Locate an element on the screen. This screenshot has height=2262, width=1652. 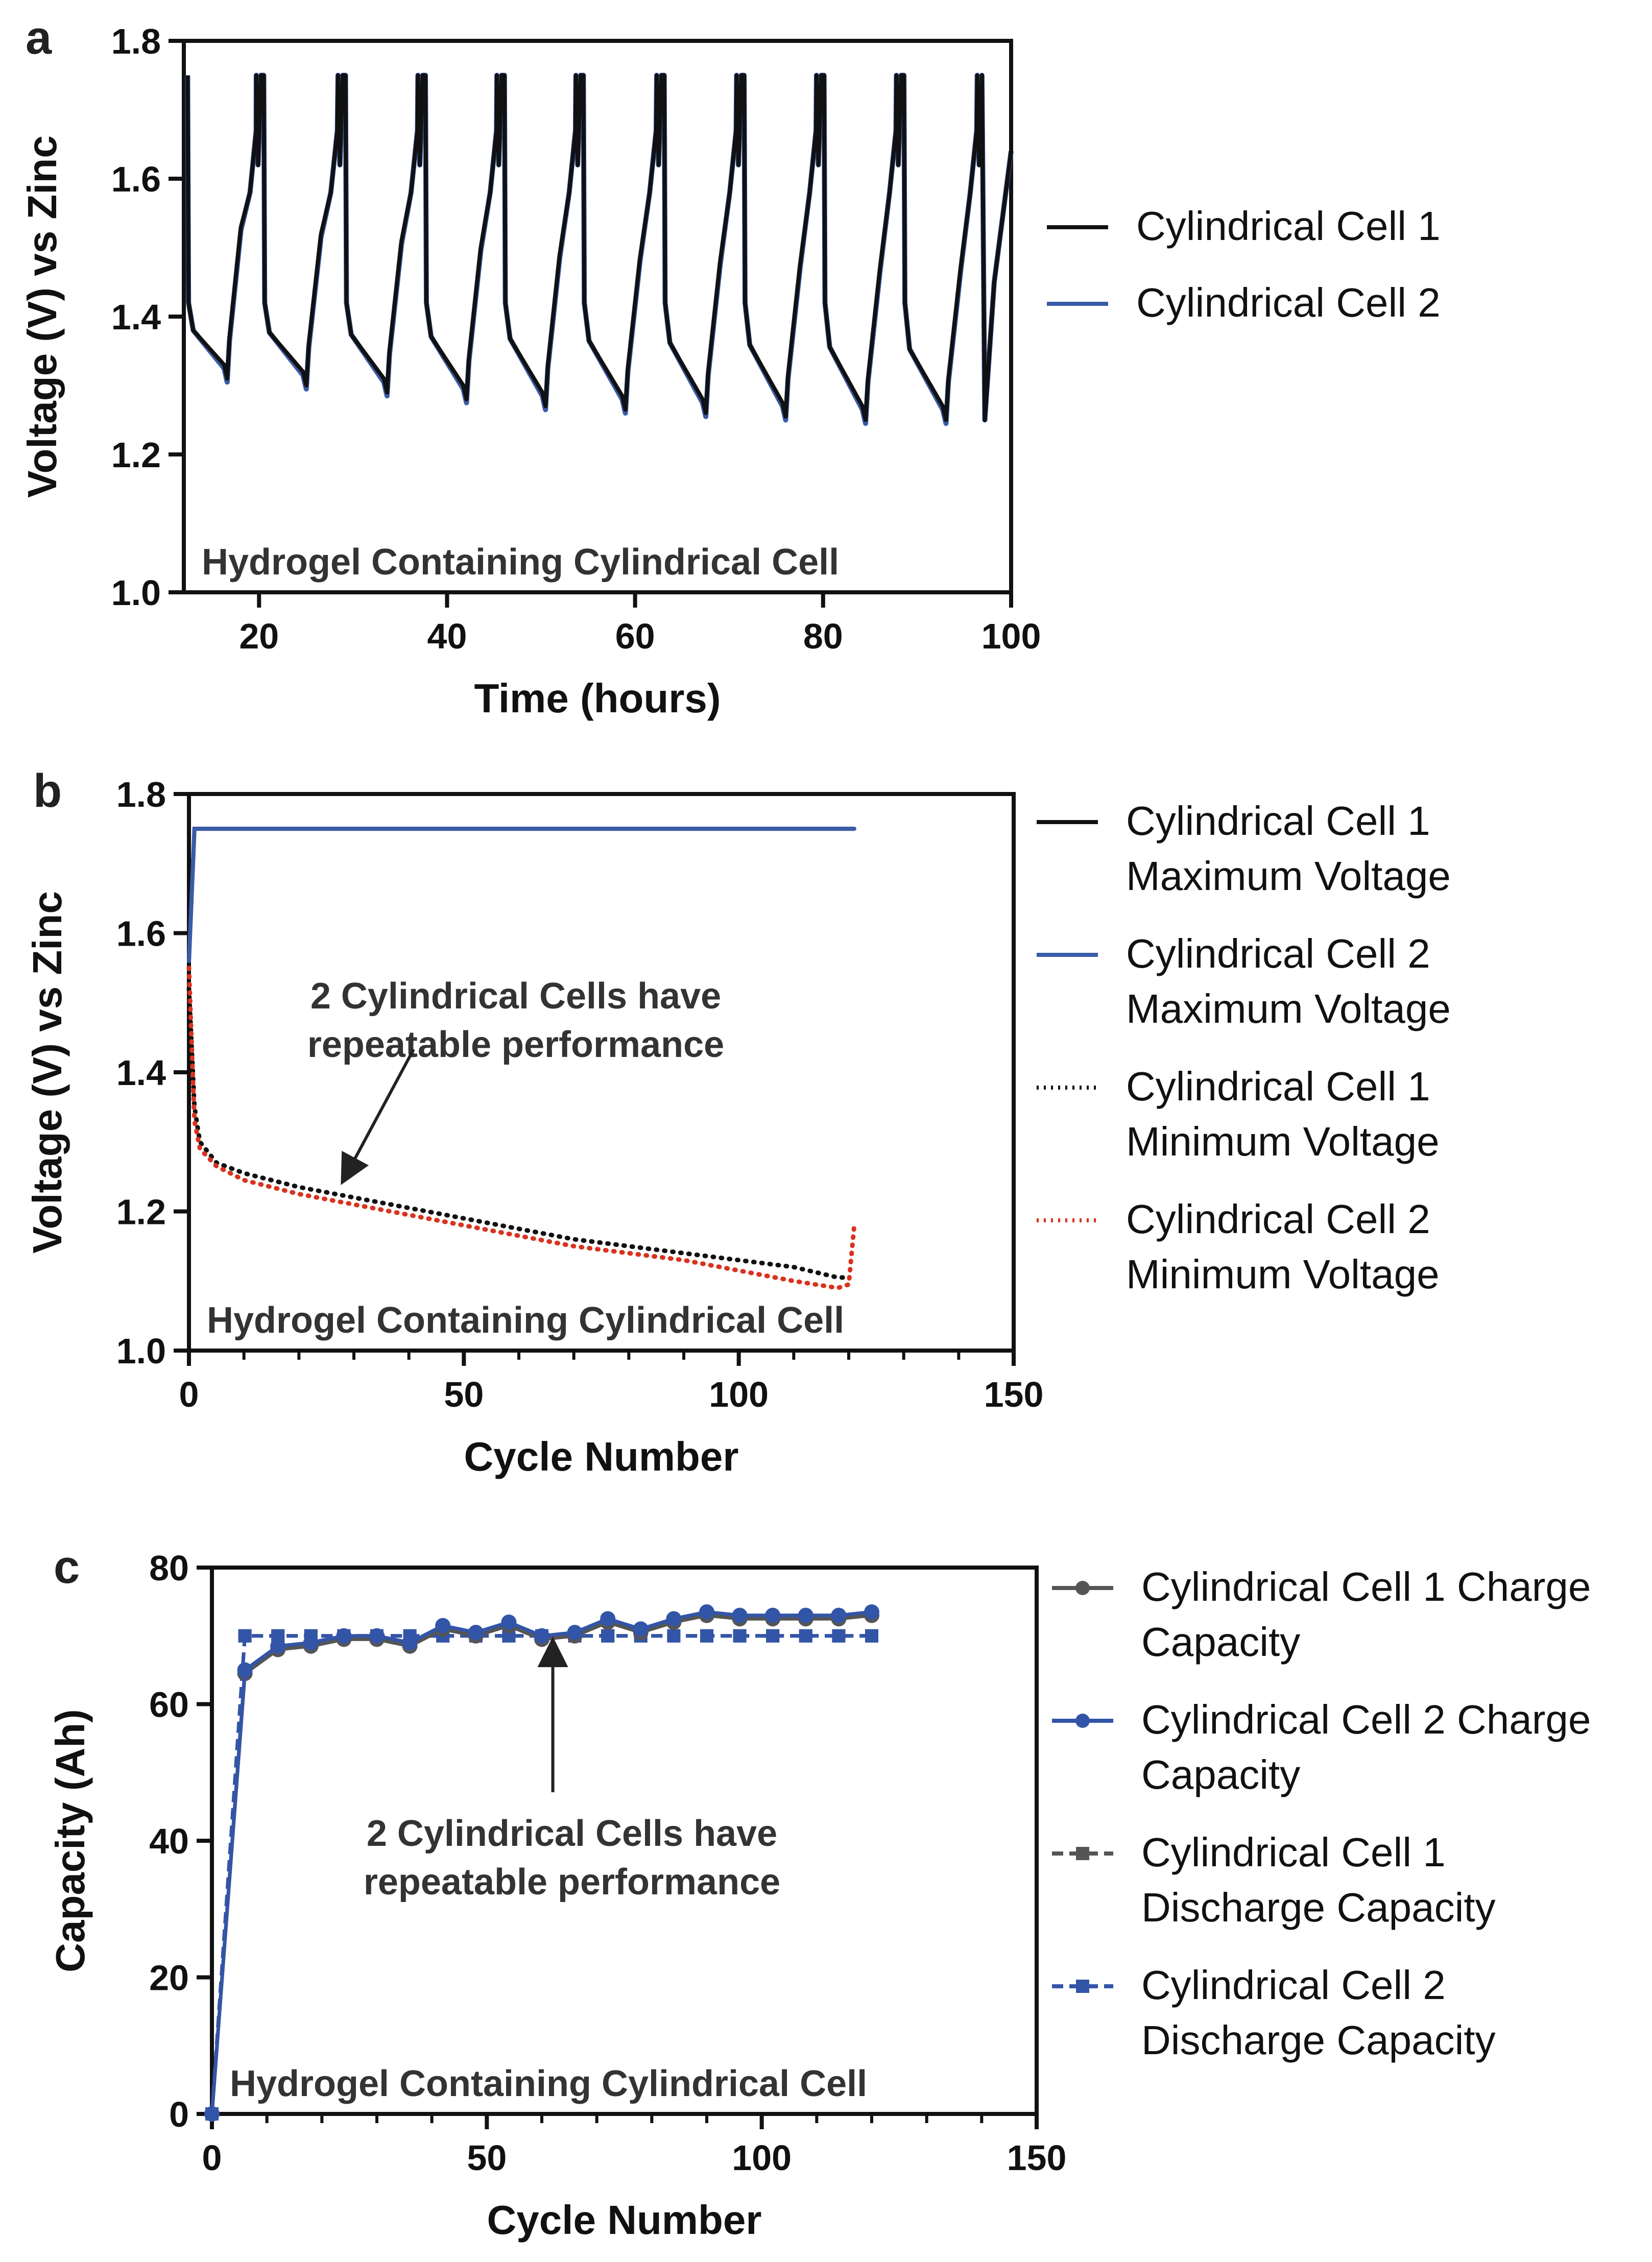
x-tick-label: 20 is located at coordinates (259, 636).